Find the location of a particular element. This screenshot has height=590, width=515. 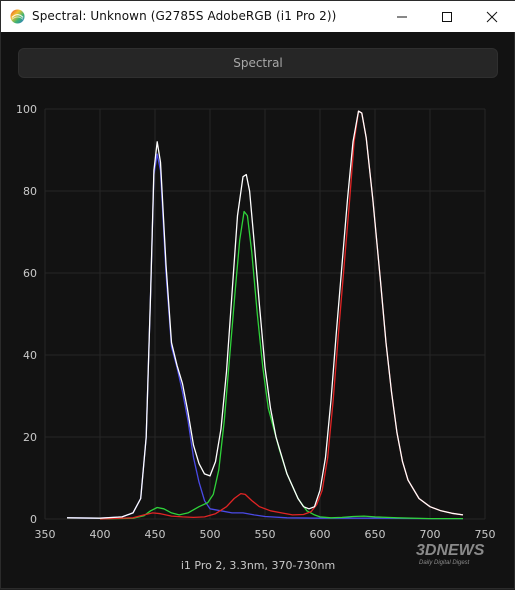

y-tick-label: 20 is located at coordinates (30, 437).